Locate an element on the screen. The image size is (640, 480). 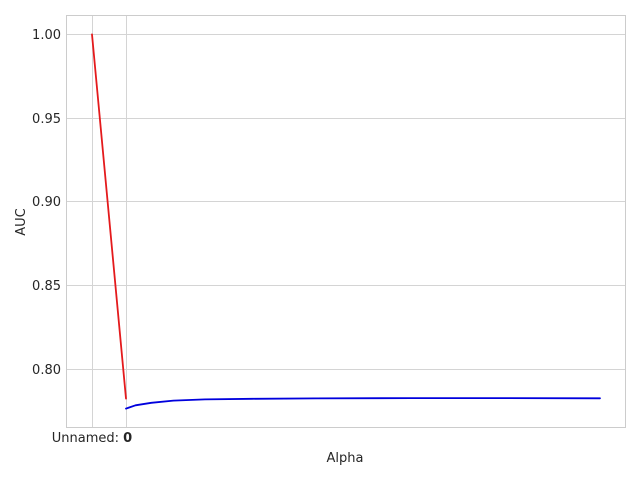
y-tick-label: 0.95 is located at coordinates (46, 119).